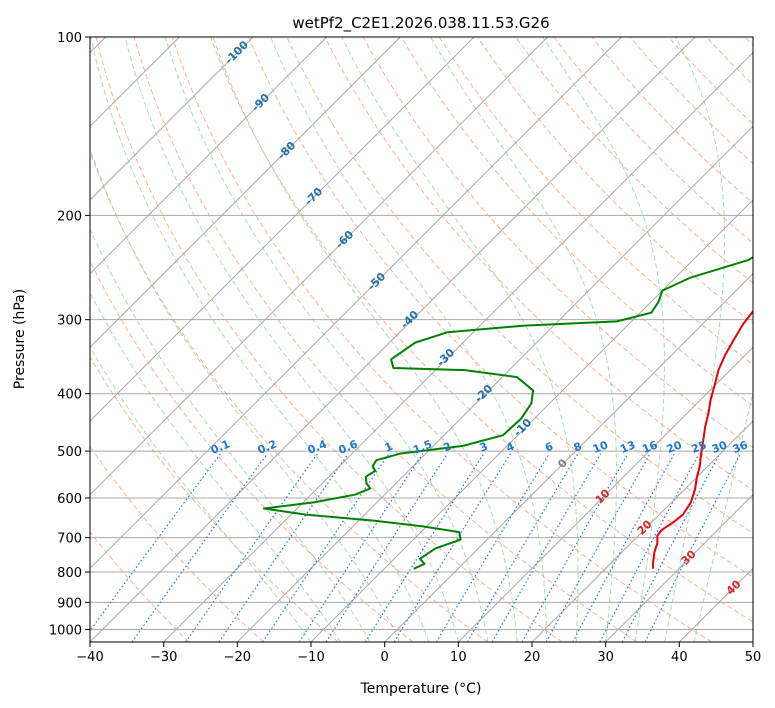 This screenshot has height=708, width=775. I want to click on y-axis-label: Pressure (hPa), so click(20, 339).